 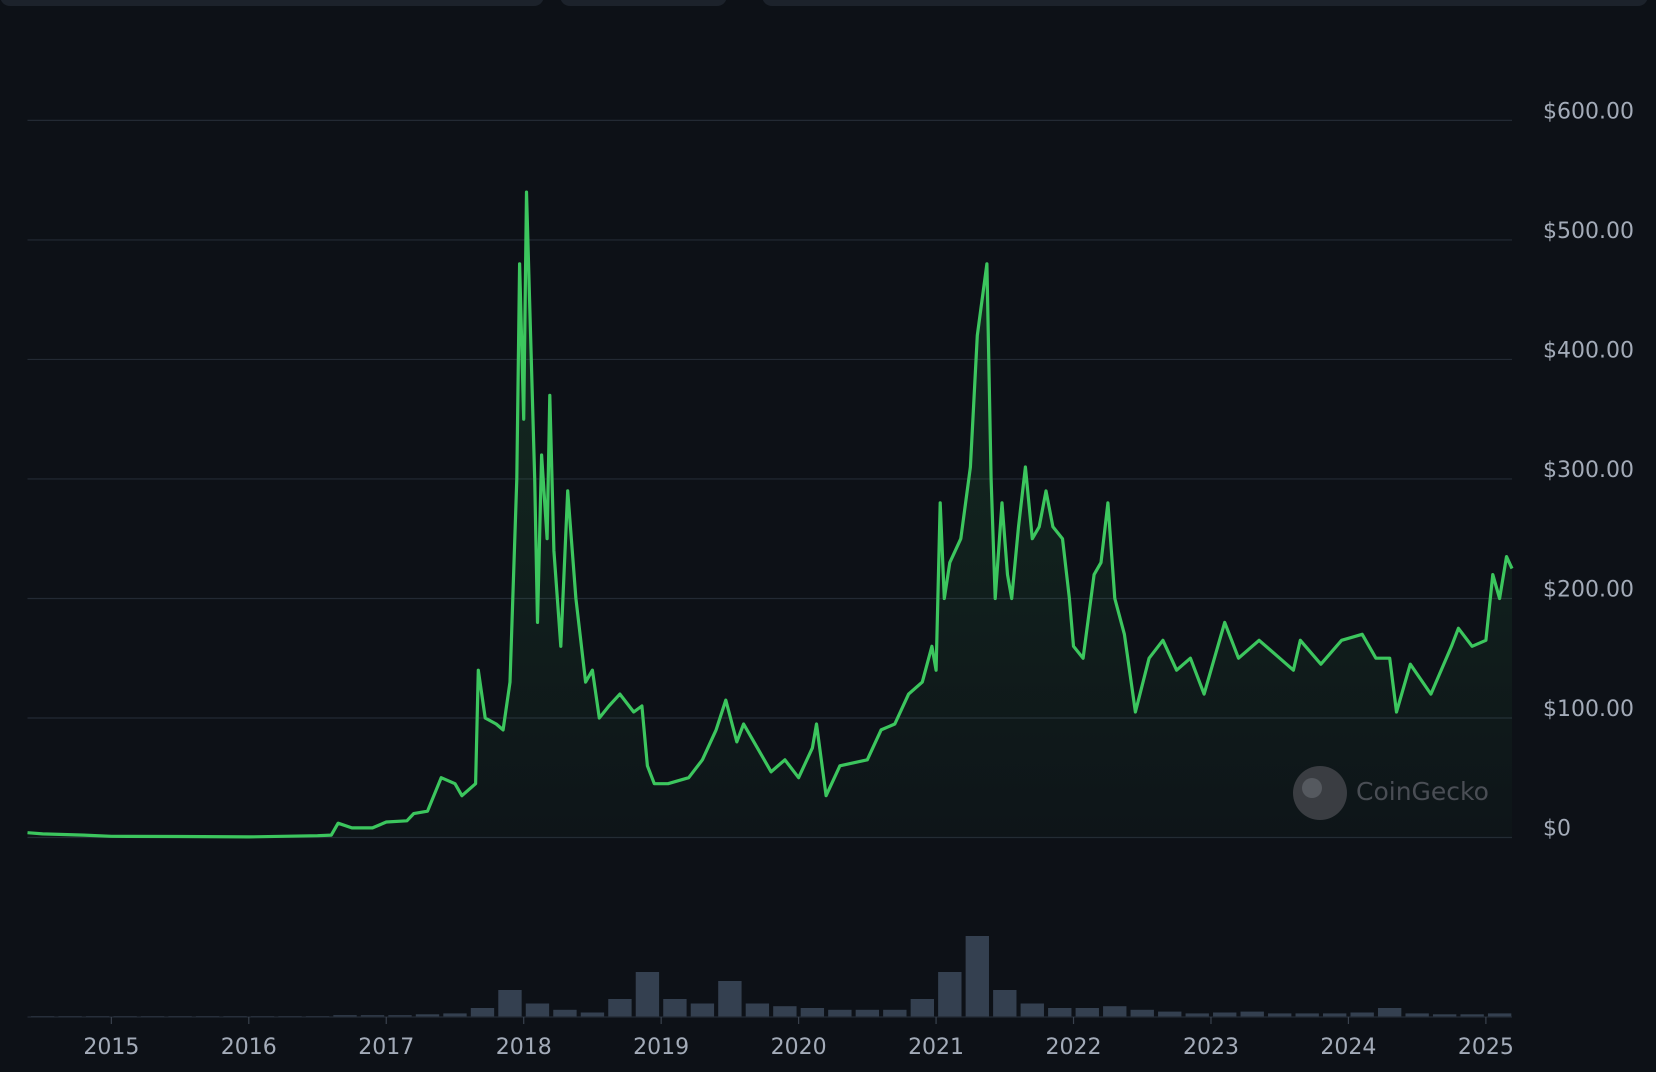 What do you see at coordinates (1588, 111) in the screenshot?
I see `y-tick-label: $600.00` at bounding box center [1588, 111].